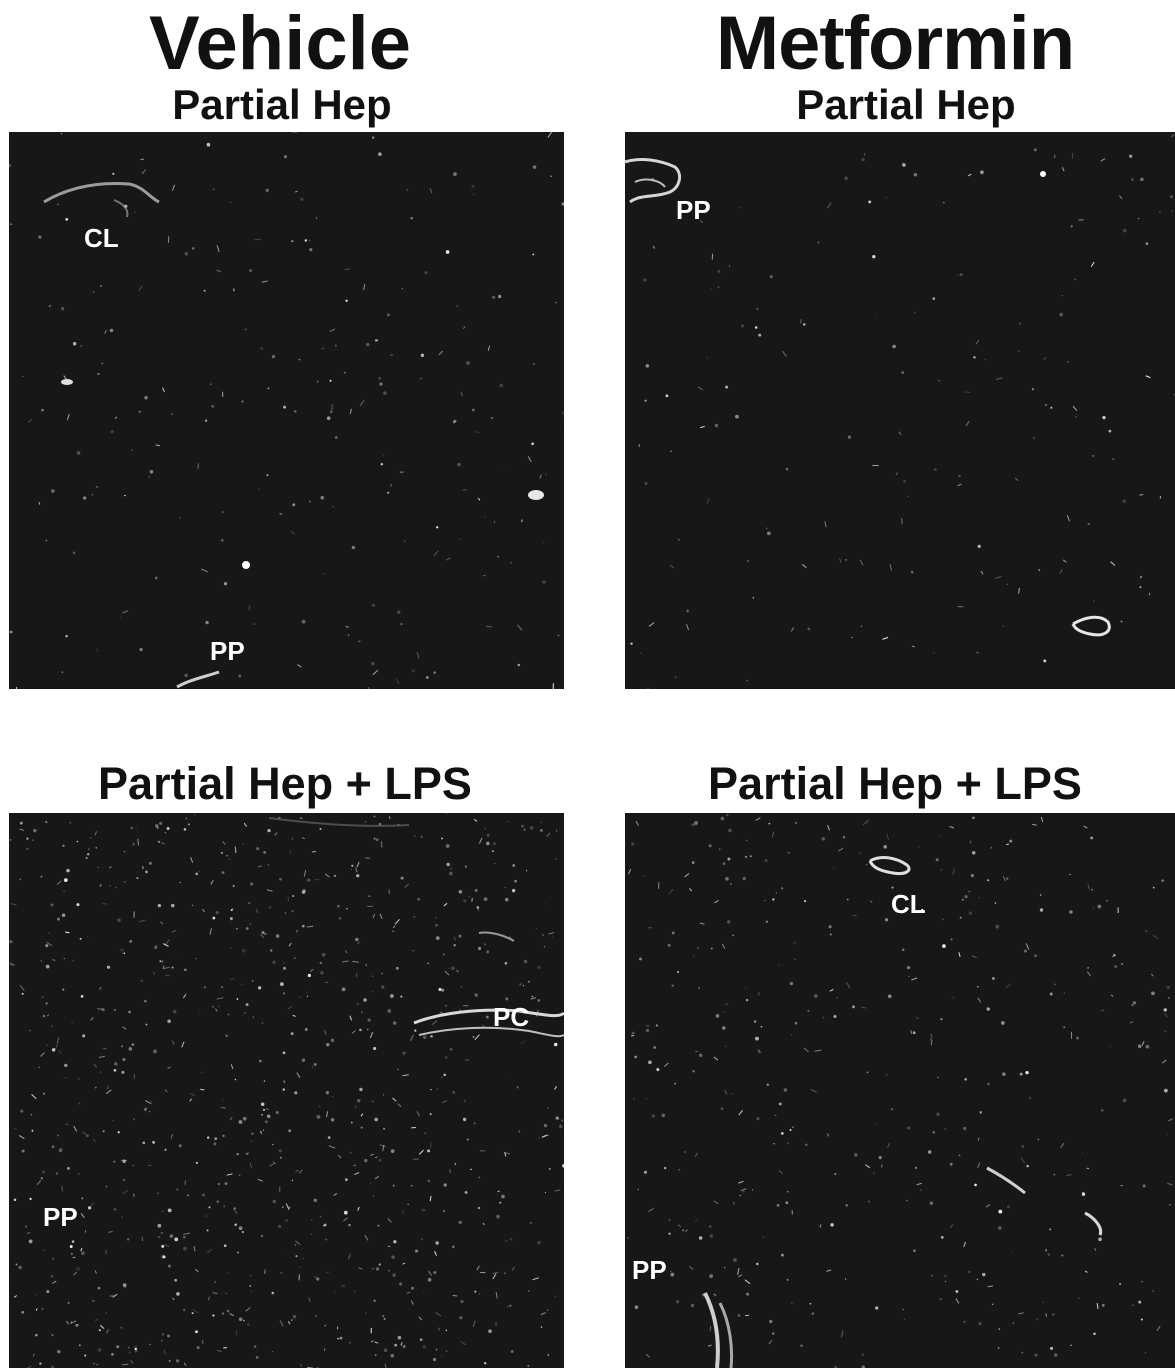 This screenshot has width=1175, height=1368. Describe the element at coordinates (280, 43) in the screenshot. I see `column-title-vehicle: Vehicle` at that location.